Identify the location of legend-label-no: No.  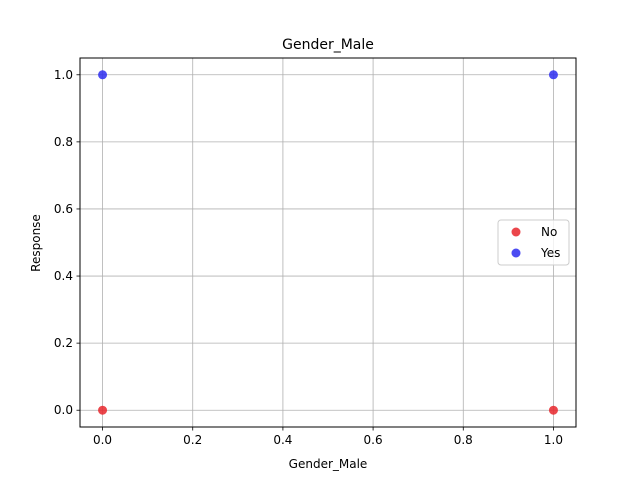
(549, 232).